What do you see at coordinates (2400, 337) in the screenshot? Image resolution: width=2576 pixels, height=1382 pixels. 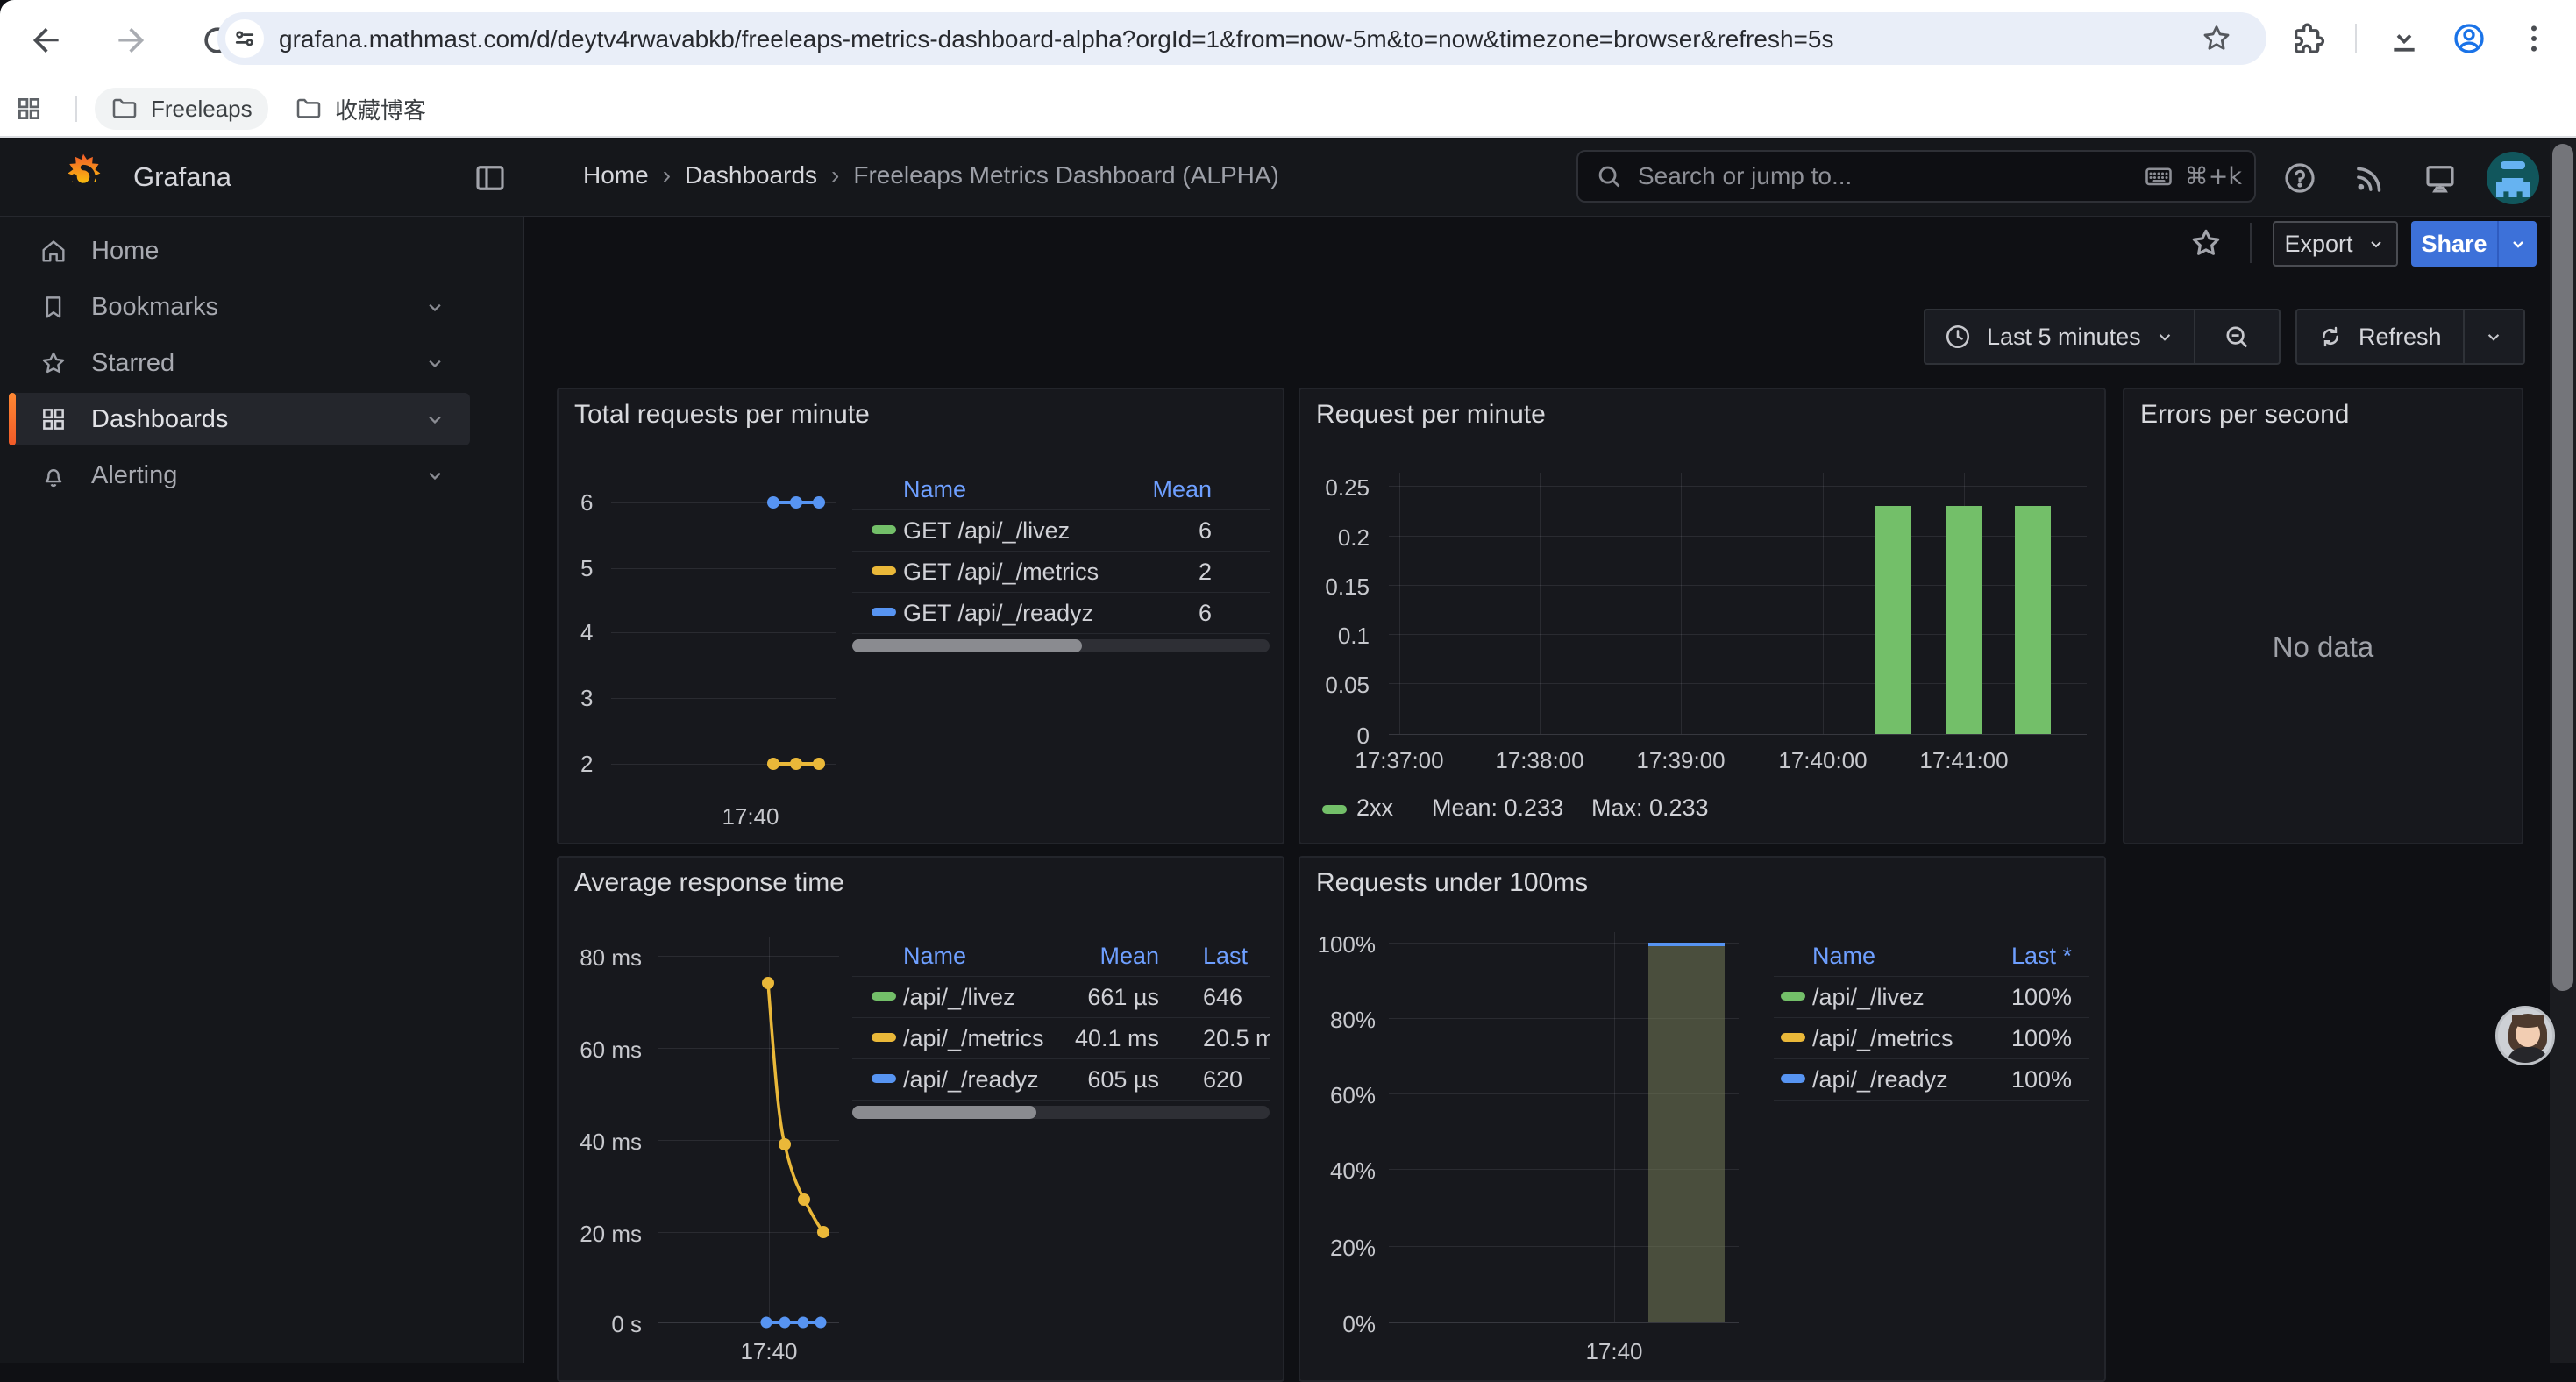 I see `refresh-label: Refresh` at bounding box center [2400, 337].